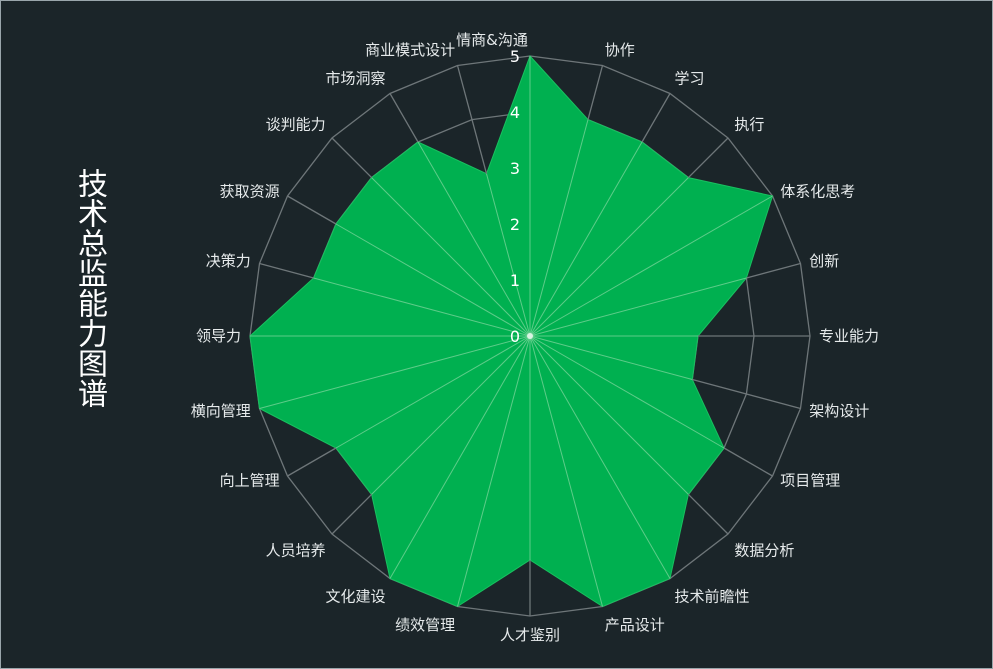 The height and width of the screenshot is (669, 993). Describe the element at coordinates (515, 336) in the screenshot. I see `tick-label-0: 0` at that location.